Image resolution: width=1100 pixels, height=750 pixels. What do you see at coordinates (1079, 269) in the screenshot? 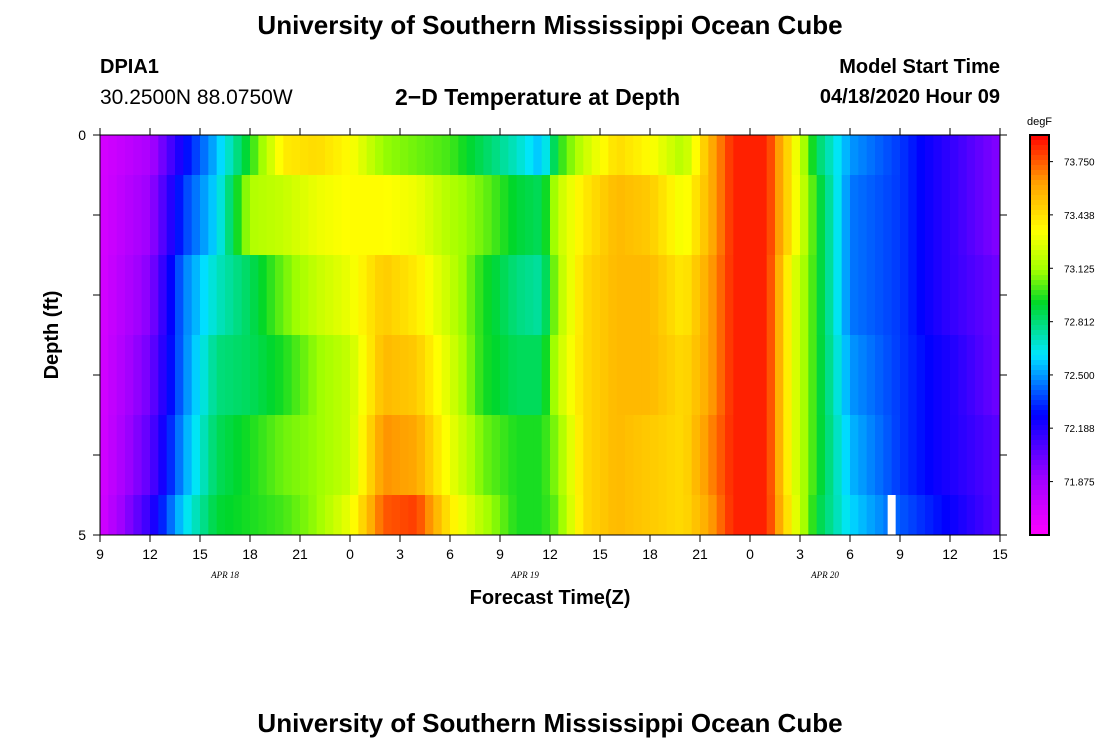
I see `colorbar-tick-label: 73.125` at bounding box center [1079, 269].